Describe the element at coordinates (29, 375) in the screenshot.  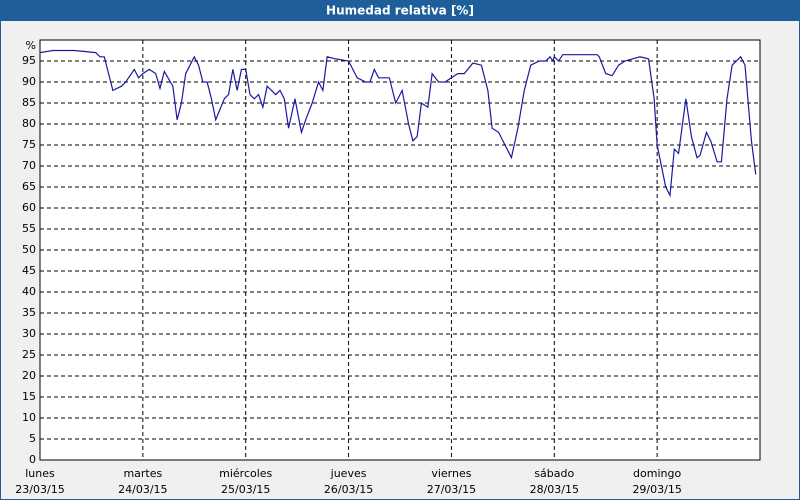
I see `y-tick-label: 20` at that location.